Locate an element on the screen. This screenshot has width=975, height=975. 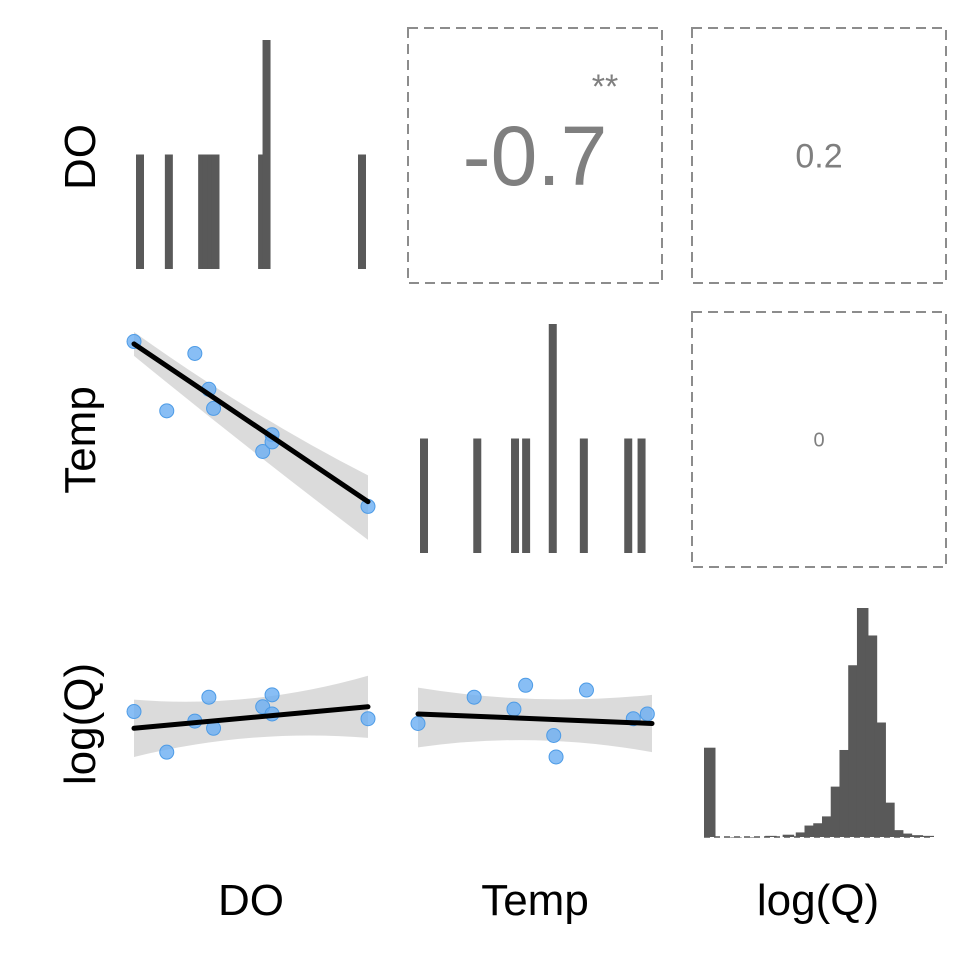
correlation-value: 0.2 is located at coordinates (818, 156).